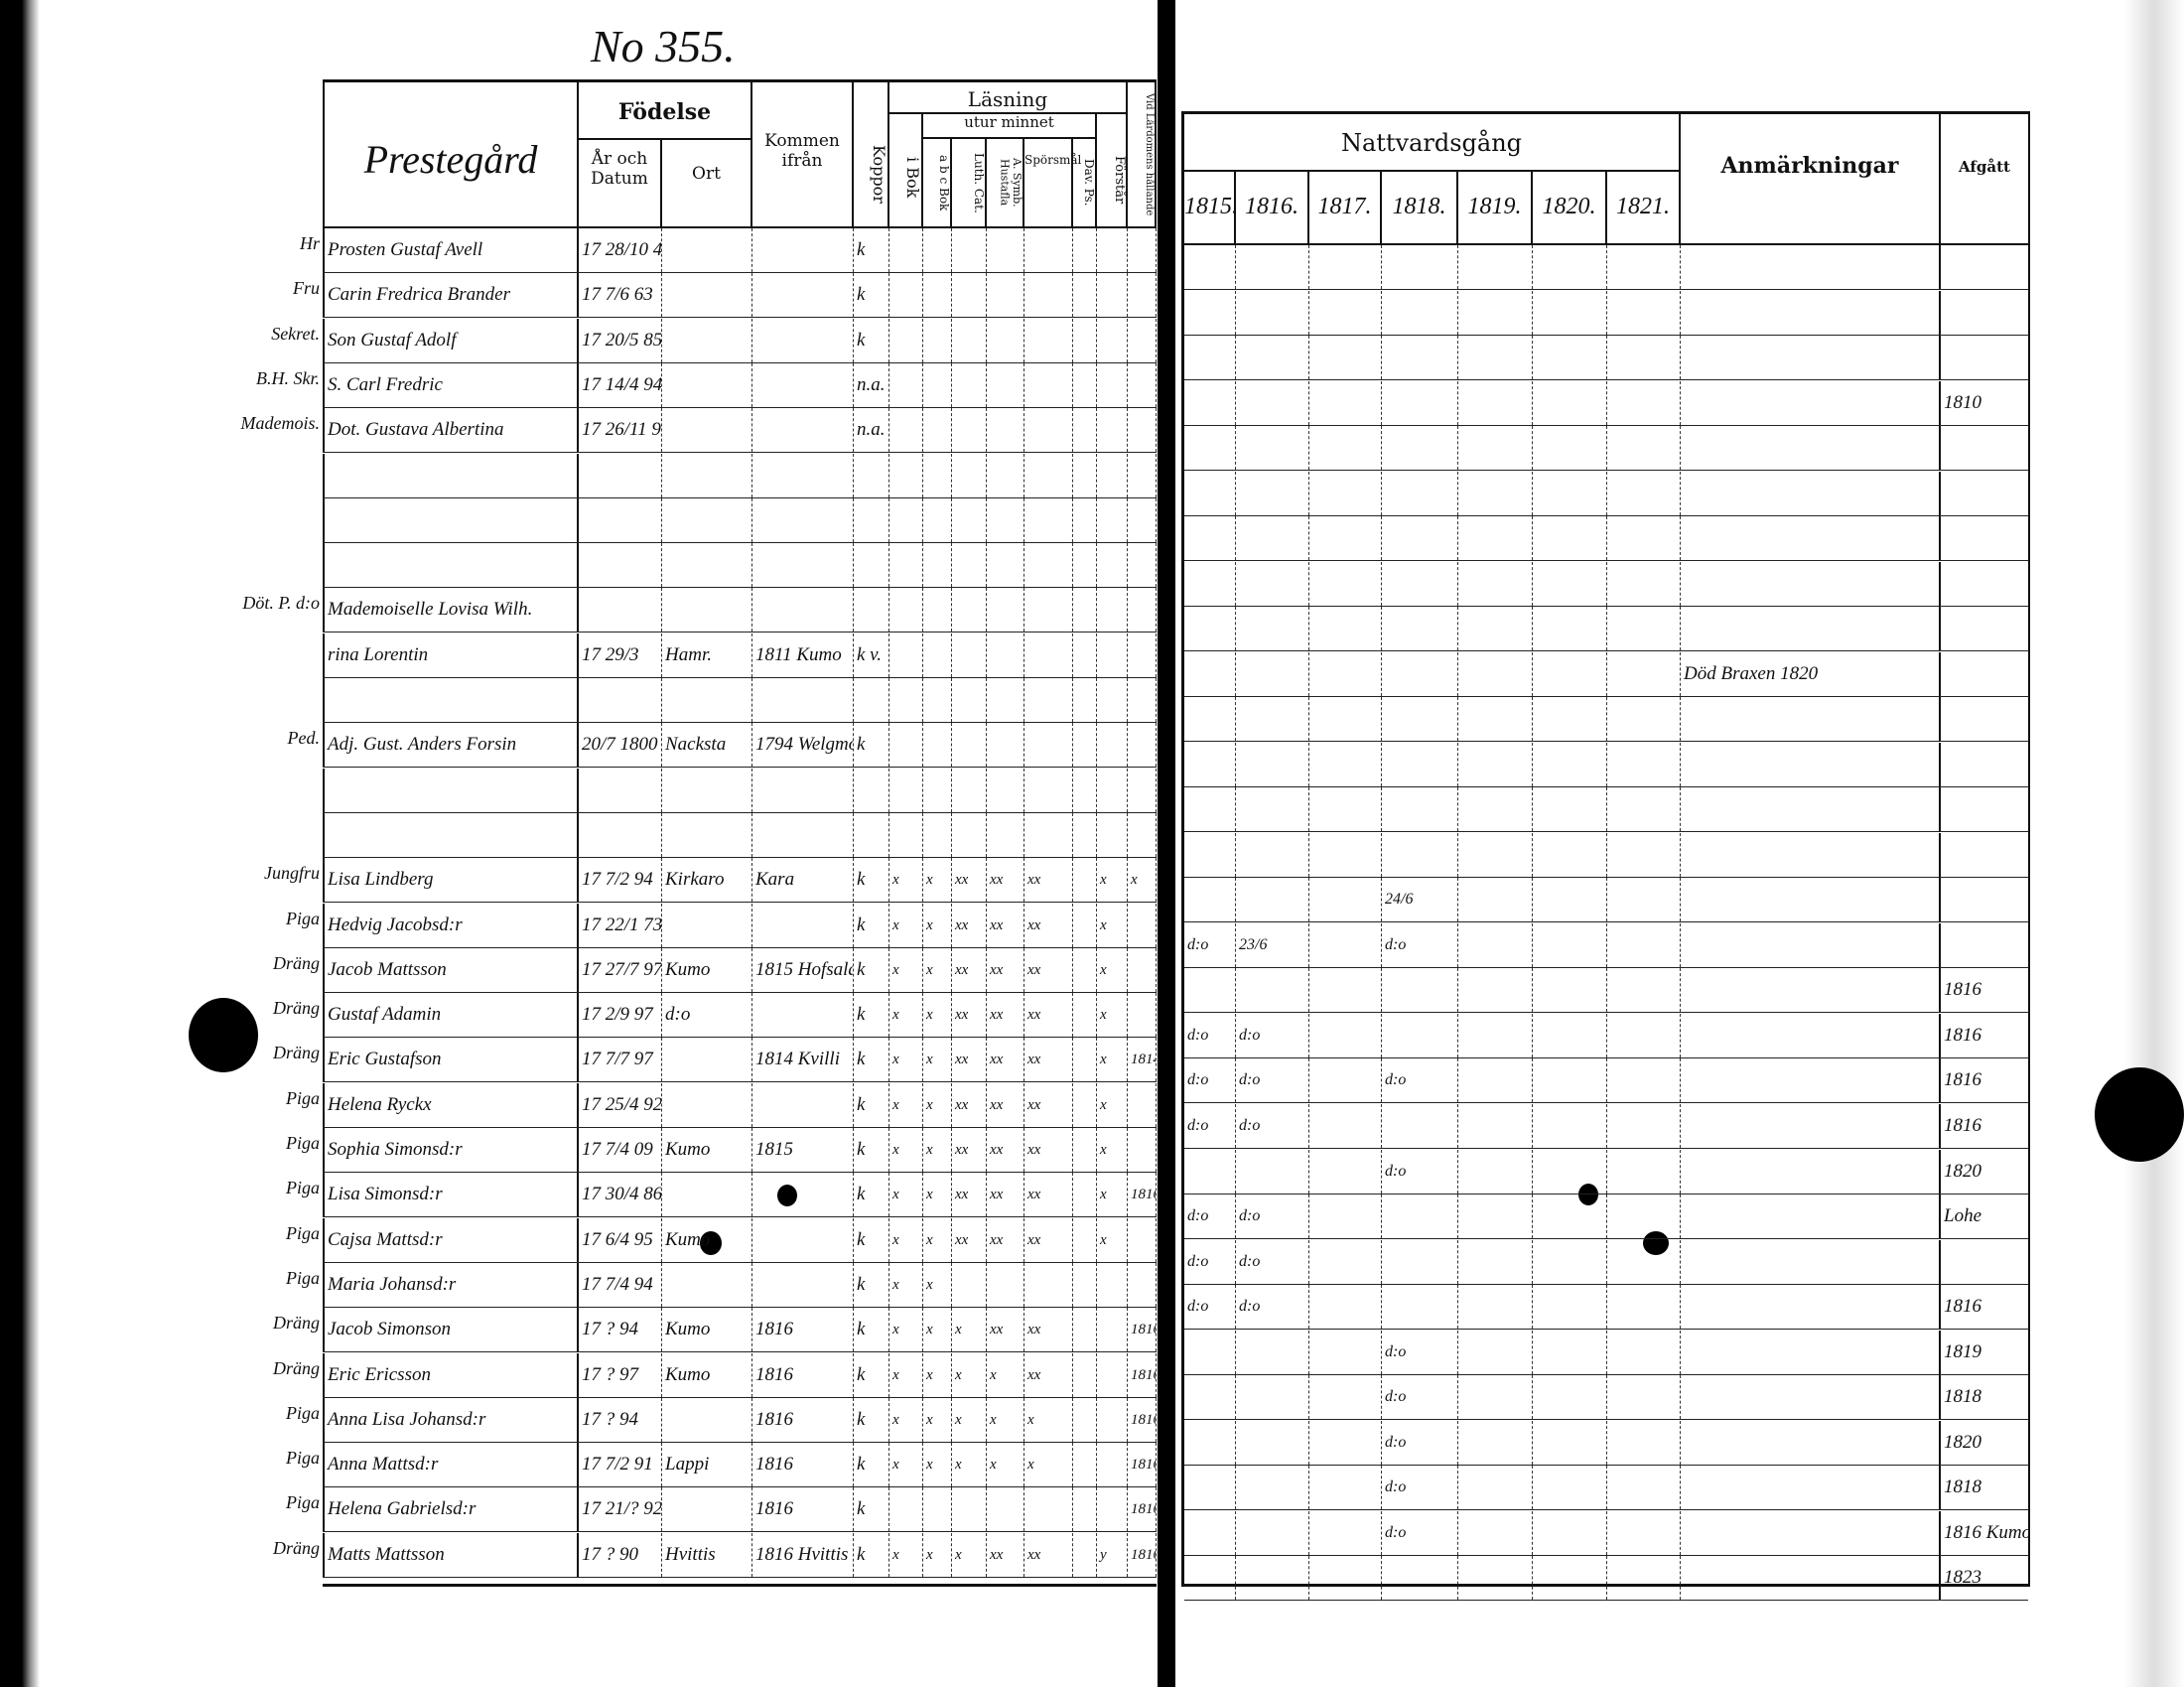 Image resolution: width=2184 pixels, height=1687 pixels. Describe the element at coordinates (451, 1554) in the screenshot. I see `name-cell: Matts Mattsson` at that location.